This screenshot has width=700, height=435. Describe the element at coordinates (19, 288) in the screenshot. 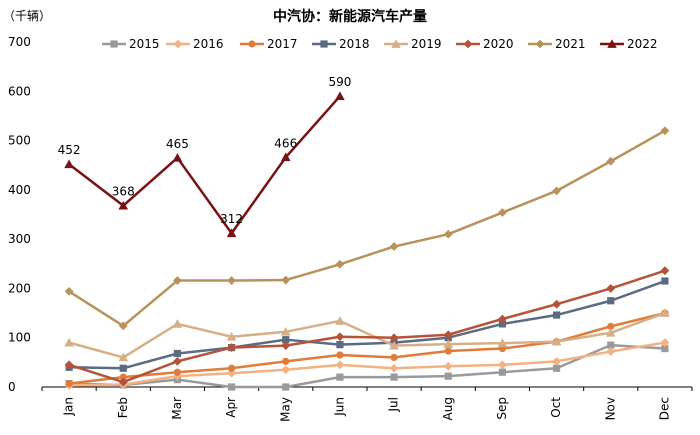

I see `y-tick-label: 200` at that location.